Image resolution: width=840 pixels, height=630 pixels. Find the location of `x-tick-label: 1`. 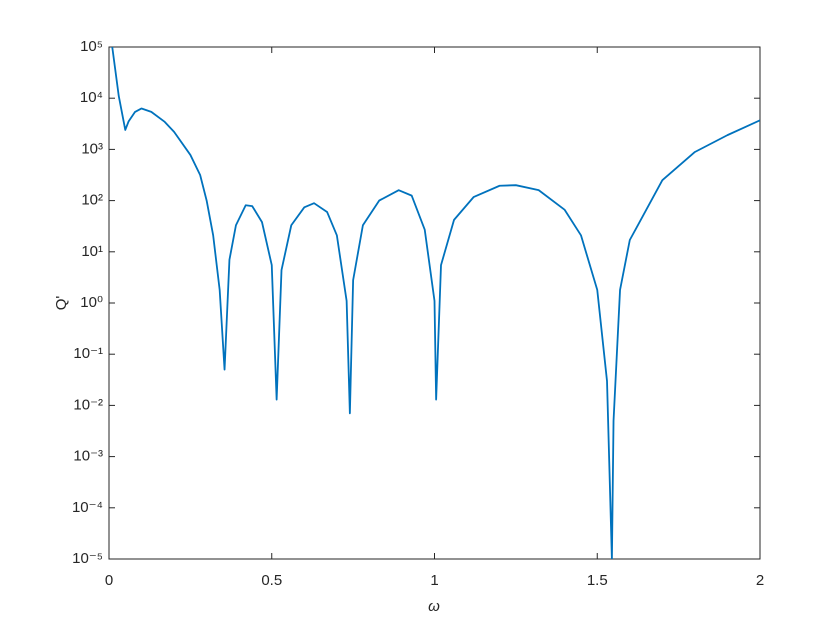

x-tick-label: 1 is located at coordinates (434, 580).